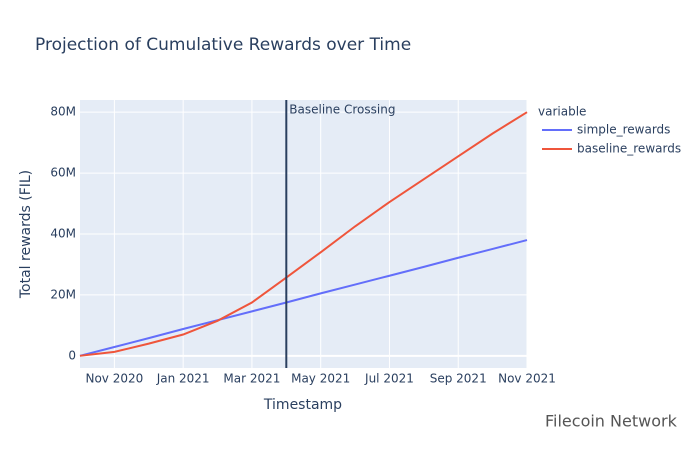  What do you see at coordinates (527, 379) in the screenshot?
I see `x-tick-label: Nov 2021` at bounding box center [527, 379].